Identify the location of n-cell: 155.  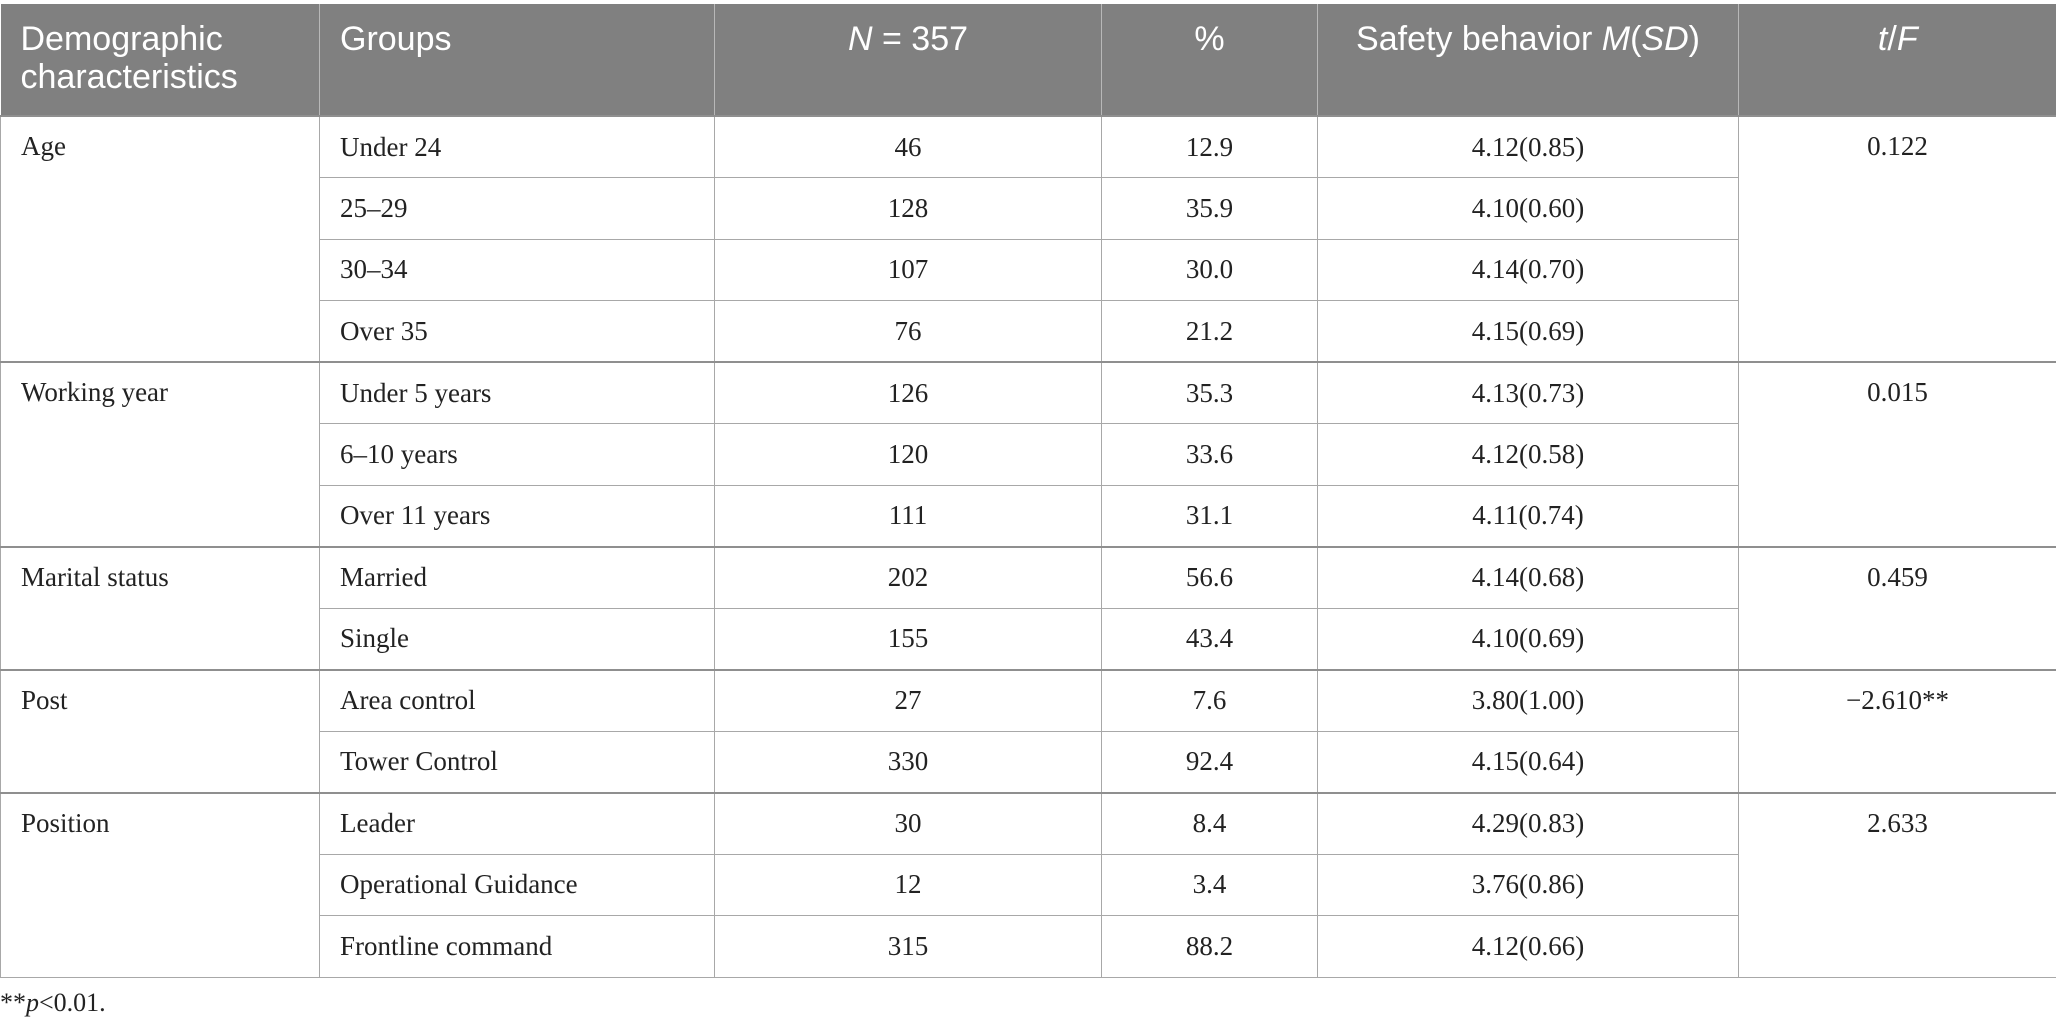
(908, 638).